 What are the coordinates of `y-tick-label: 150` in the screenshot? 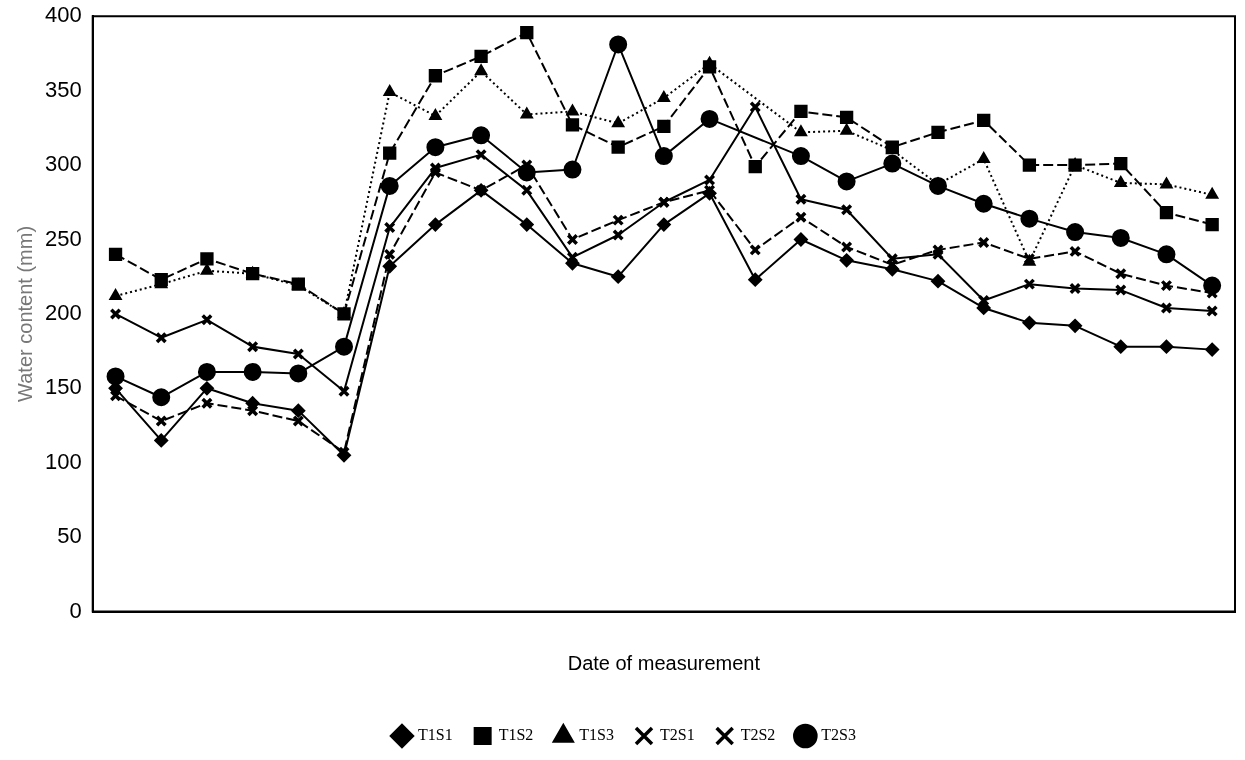 It's located at (63, 387).